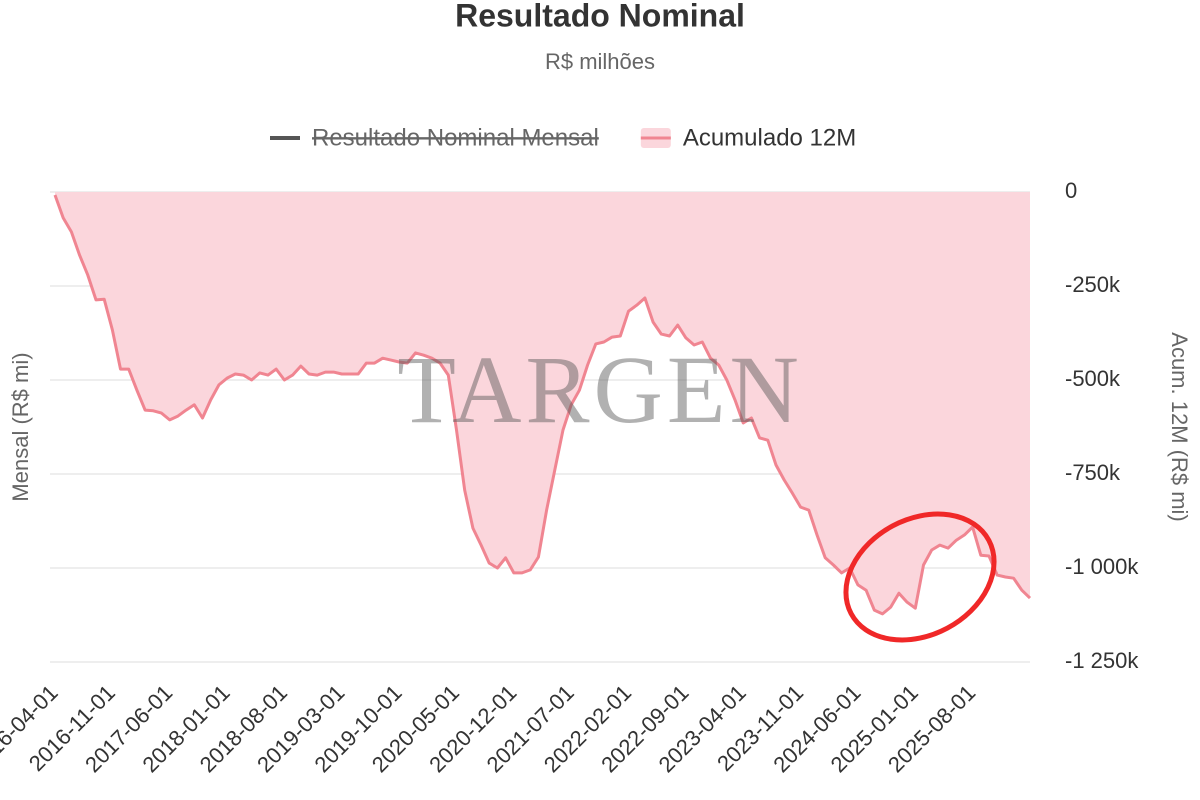 Image resolution: width=1200 pixels, height=800 pixels. What do you see at coordinates (1093, 378) in the screenshot?
I see `y2-tick-label: -500k` at bounding box center [1093, 378].